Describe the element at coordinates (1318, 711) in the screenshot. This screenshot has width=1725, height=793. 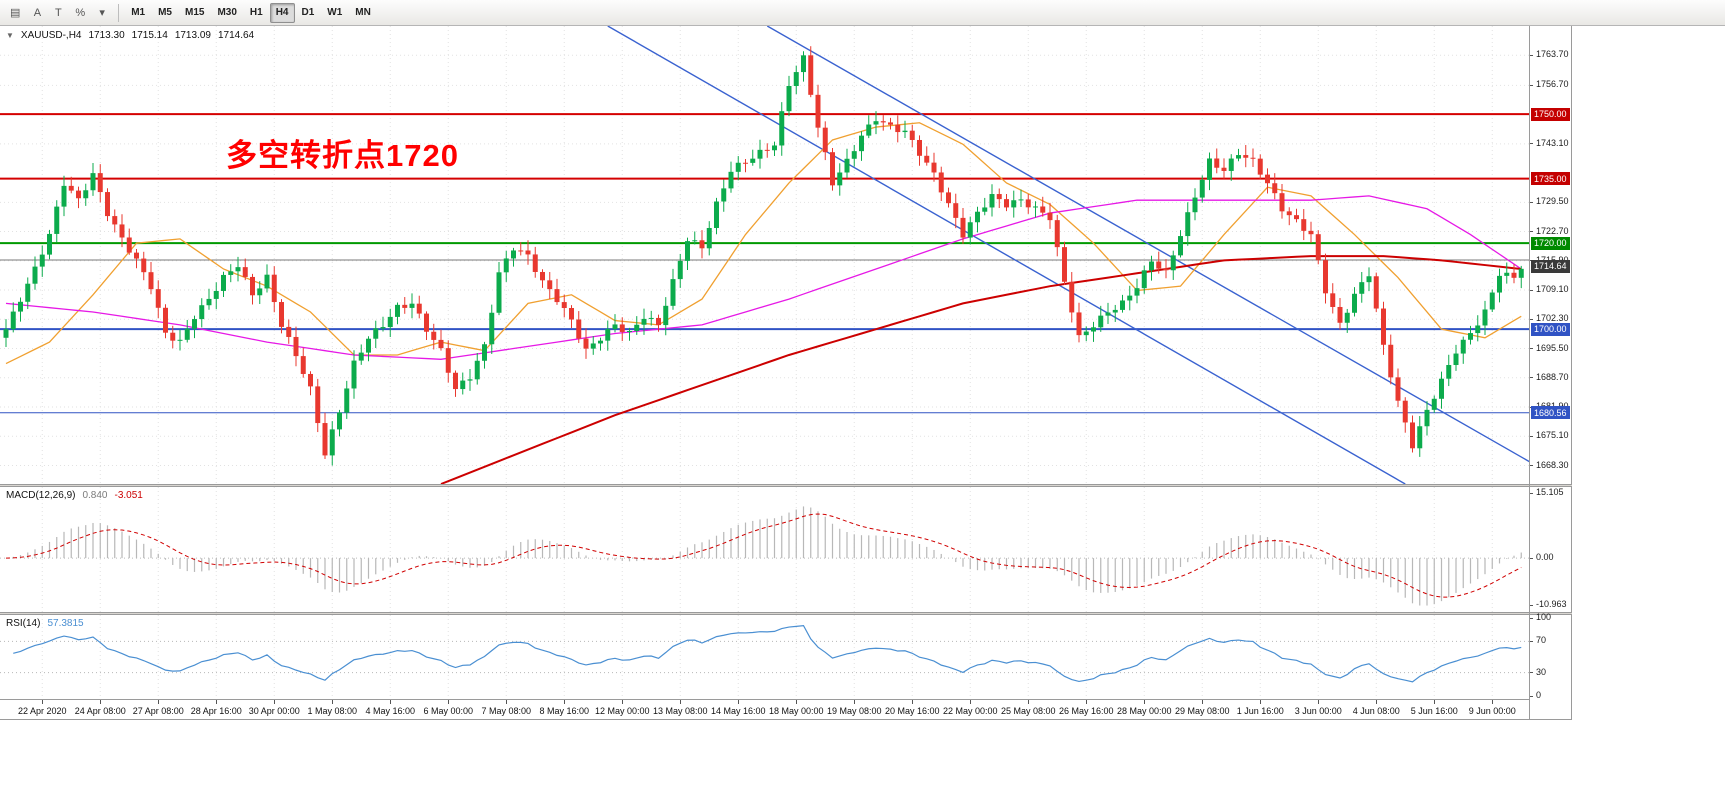
I see `time-axis-label: 3 Jun 00:00` at that location.